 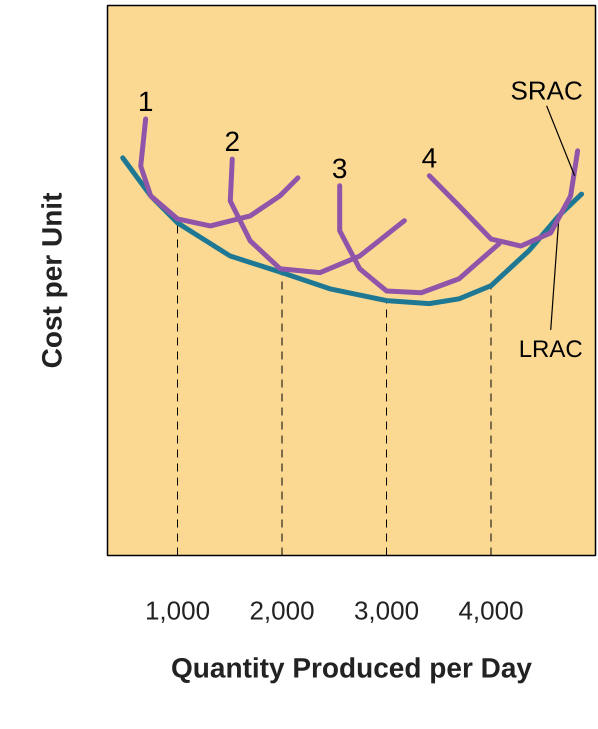 I want to click on annotation: SRAC, so click(x=546, y=91).